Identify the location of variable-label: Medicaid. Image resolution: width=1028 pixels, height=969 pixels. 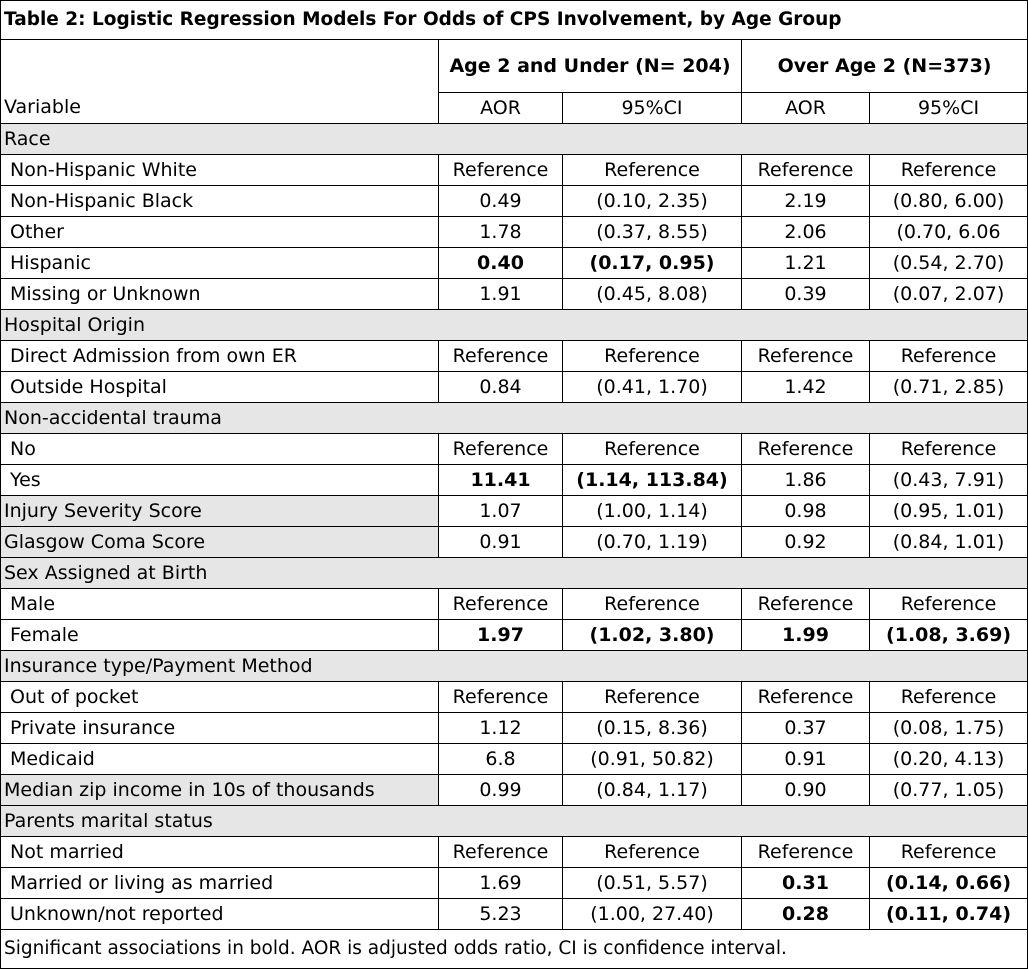
(219, 759).